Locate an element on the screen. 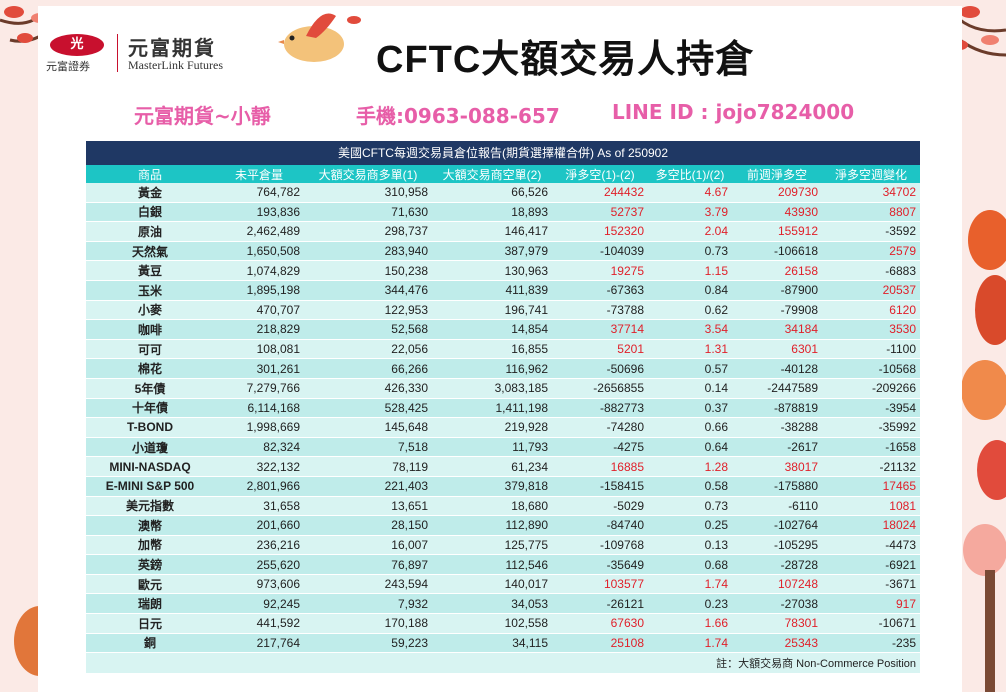 This screenshot has height=692, width=1006. logo-company-name: 元富期貨 is located at coordinates (172, 48).